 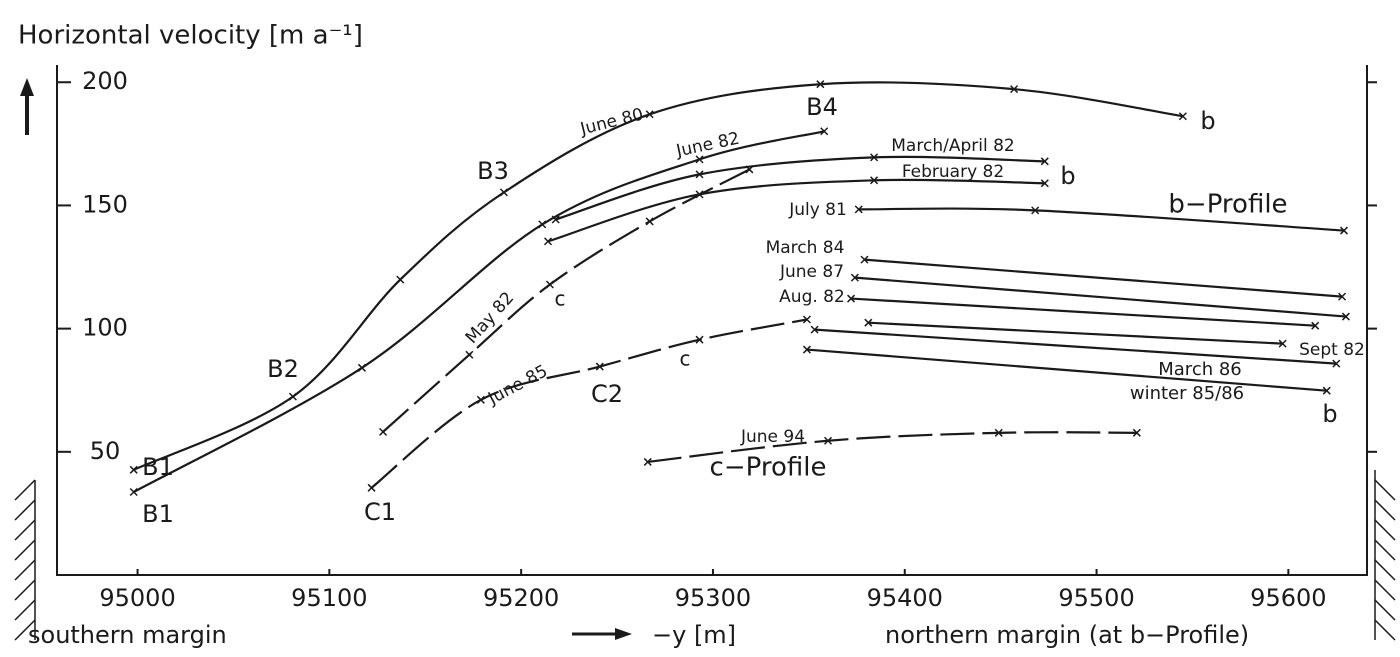 I want to click on series-label: June 80, so click(x=612, y=122).